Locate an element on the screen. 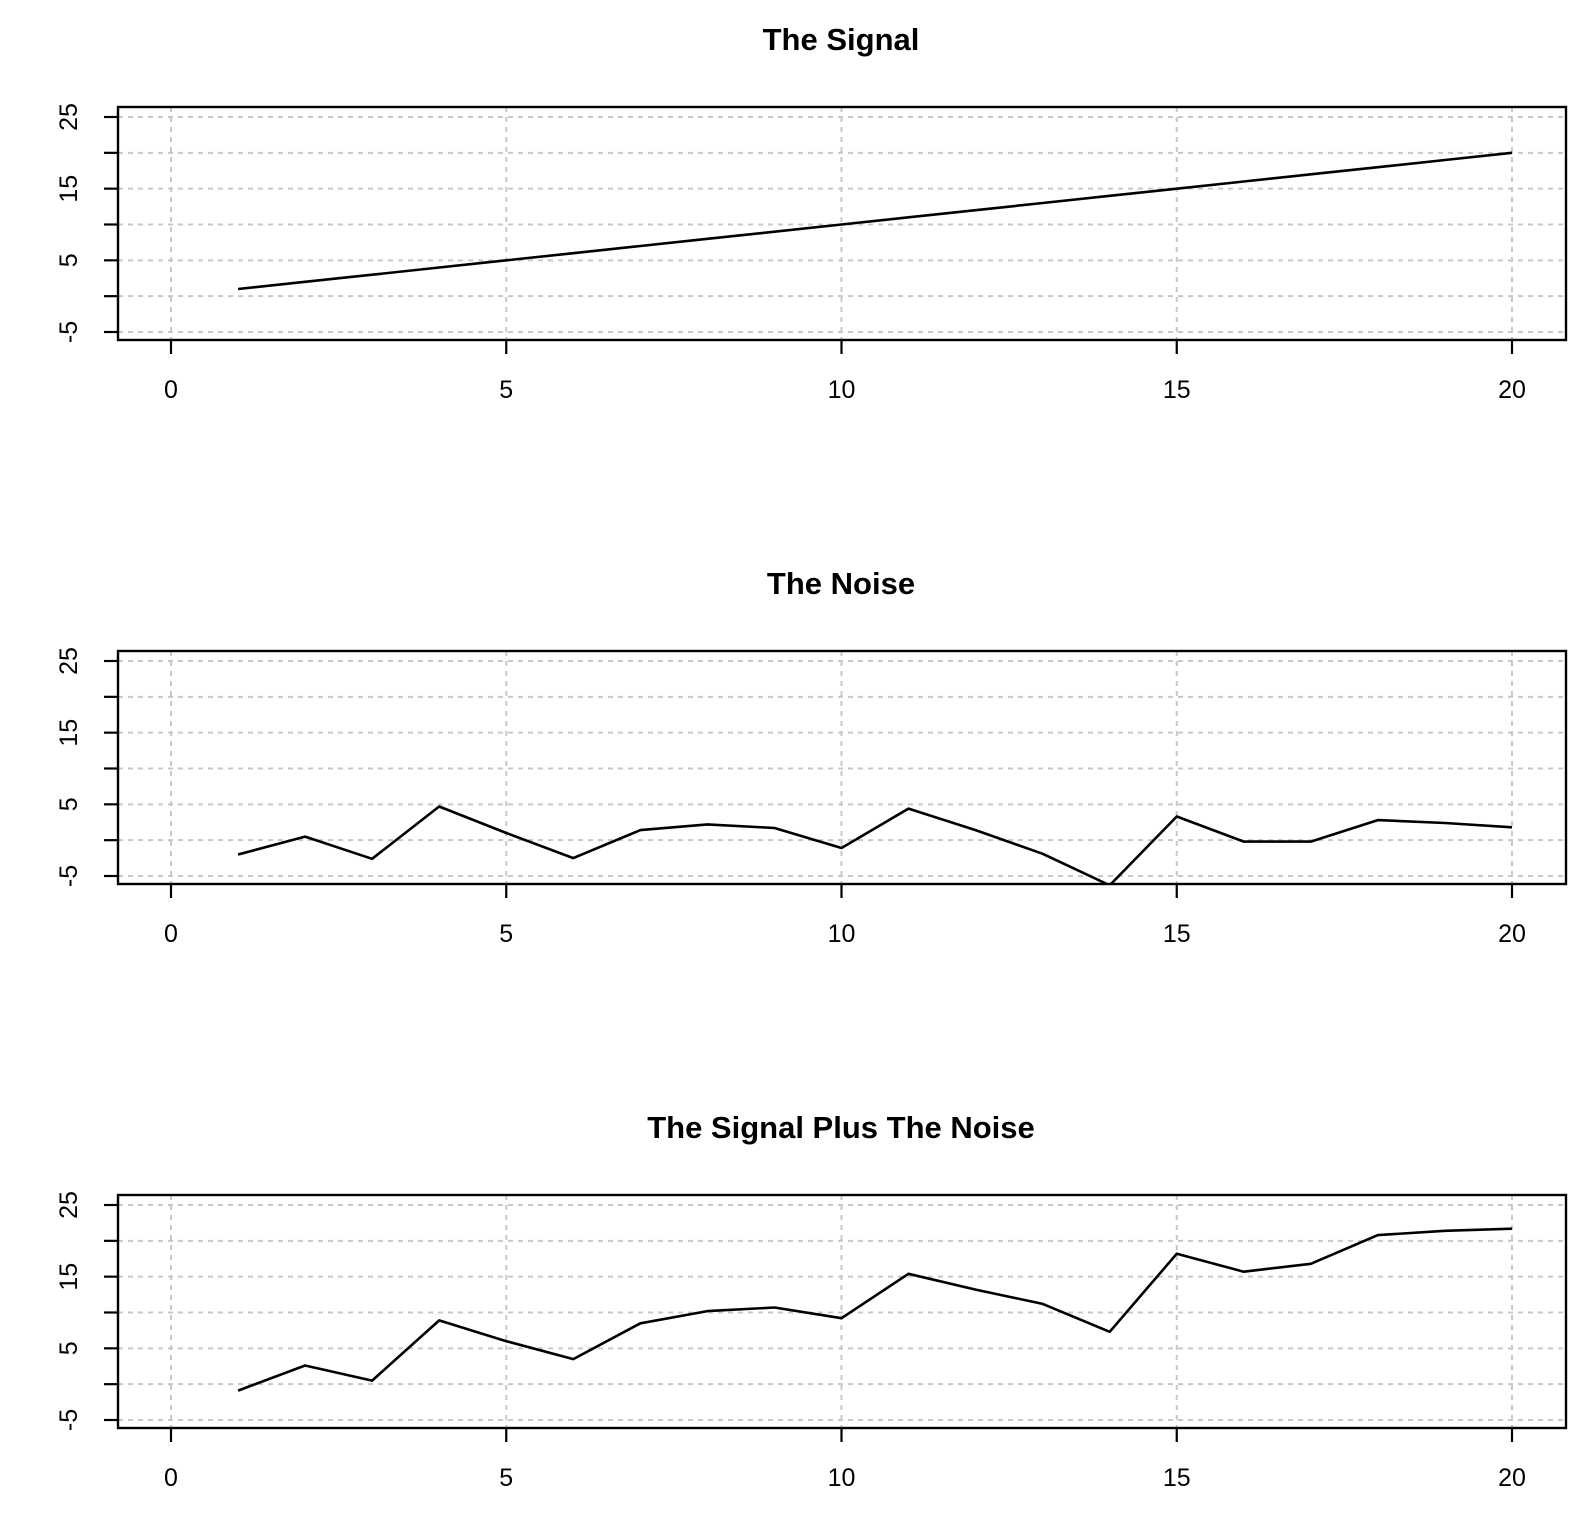  chart-title: The Noise is located at coordinates (841, 583).